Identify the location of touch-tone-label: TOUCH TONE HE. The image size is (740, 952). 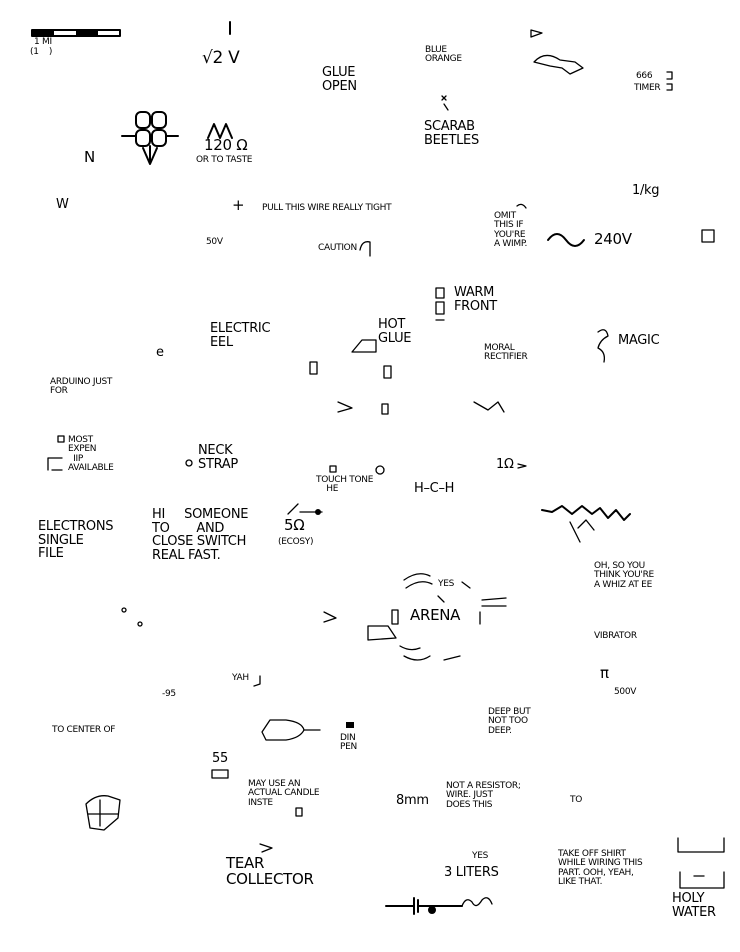
(345, 485).